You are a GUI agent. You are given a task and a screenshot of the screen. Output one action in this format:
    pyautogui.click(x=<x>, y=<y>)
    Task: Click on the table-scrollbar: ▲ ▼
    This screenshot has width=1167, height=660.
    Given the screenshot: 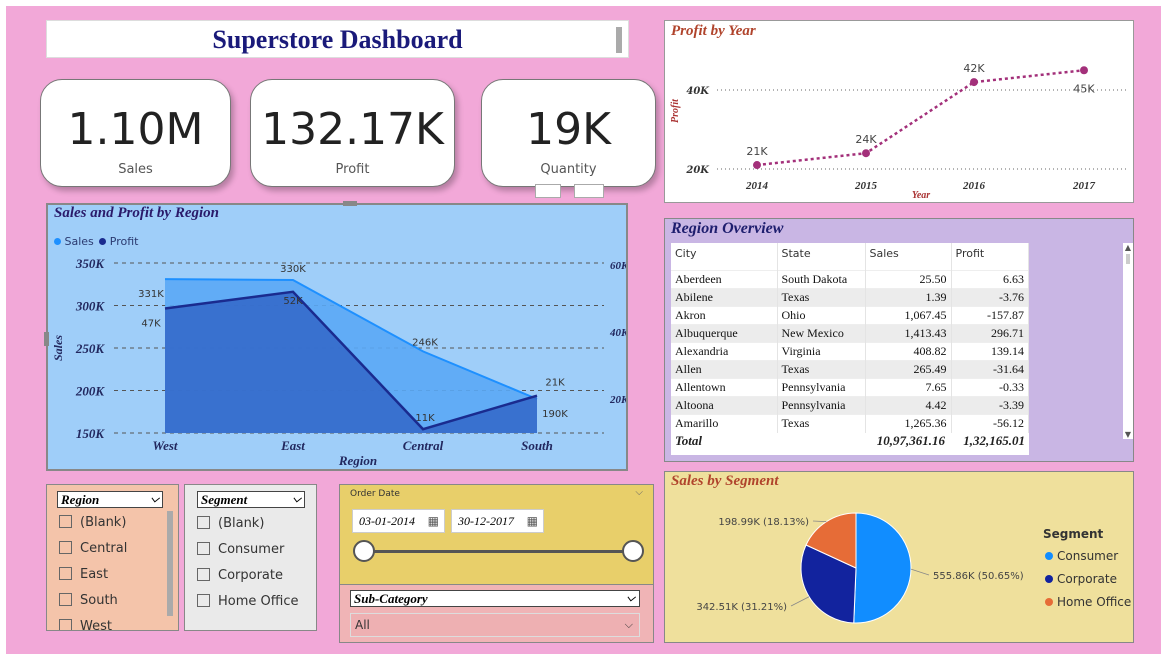 What is the action you would take?
    pyautogui.click(x=1128, y=341)
    